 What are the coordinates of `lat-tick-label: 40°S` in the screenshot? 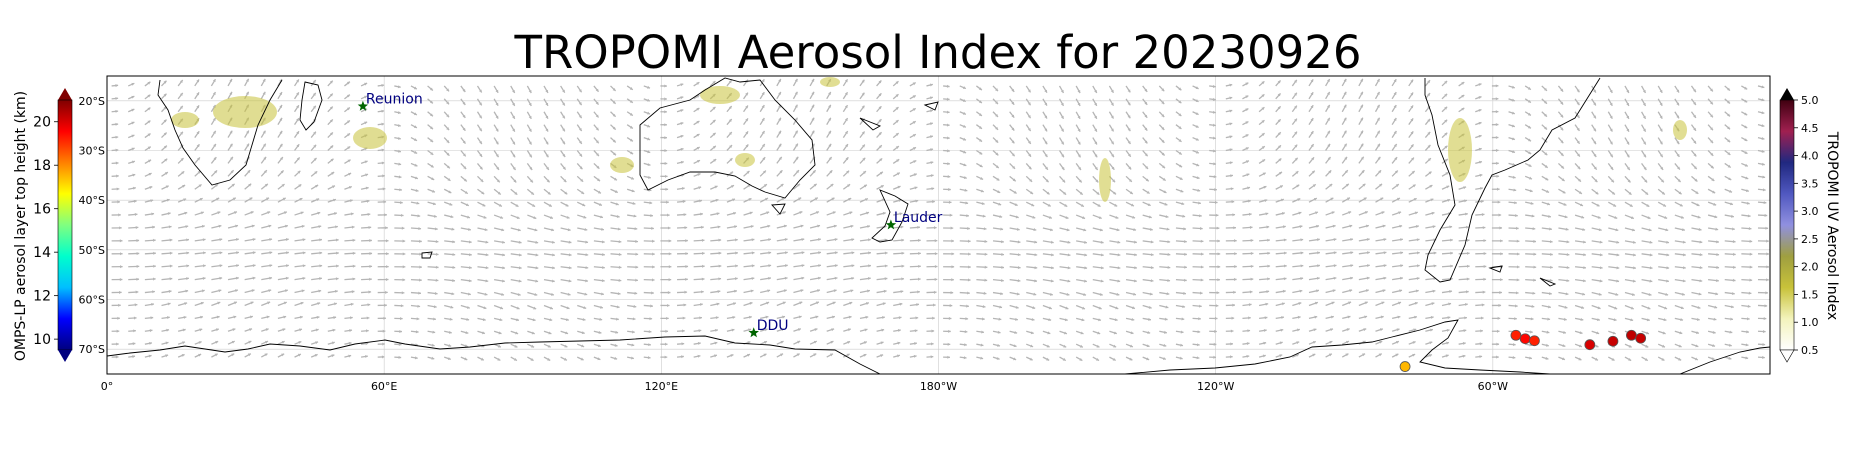 It's located at (92, 200).